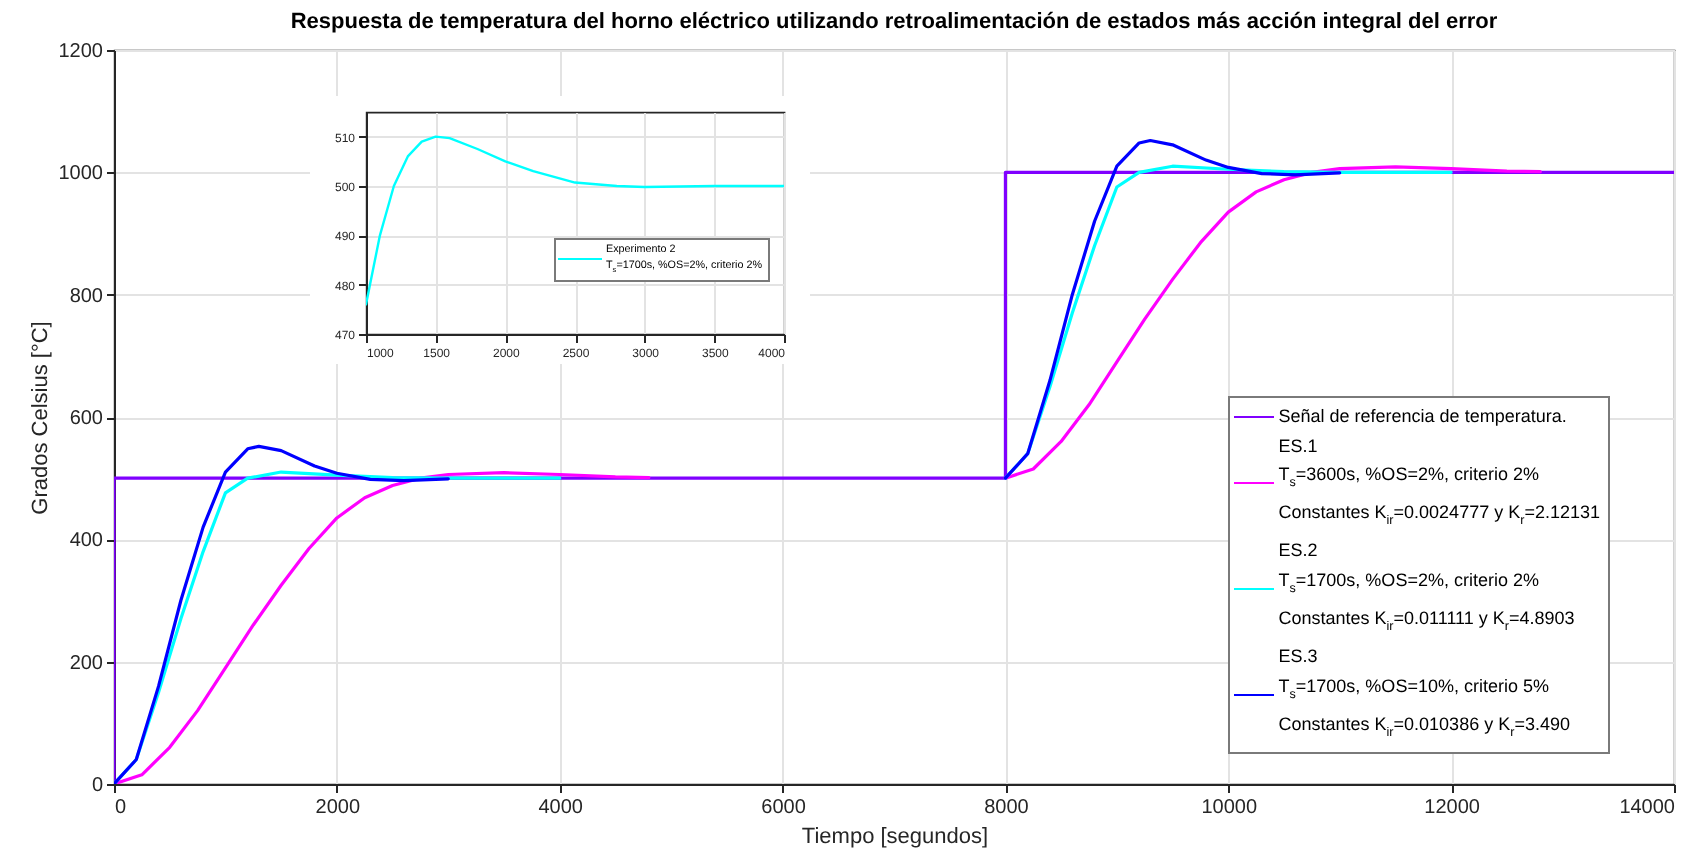 This screenshot has width=1706, height=854. I want to click on y-tick-label: 1000, so click(81, 174).